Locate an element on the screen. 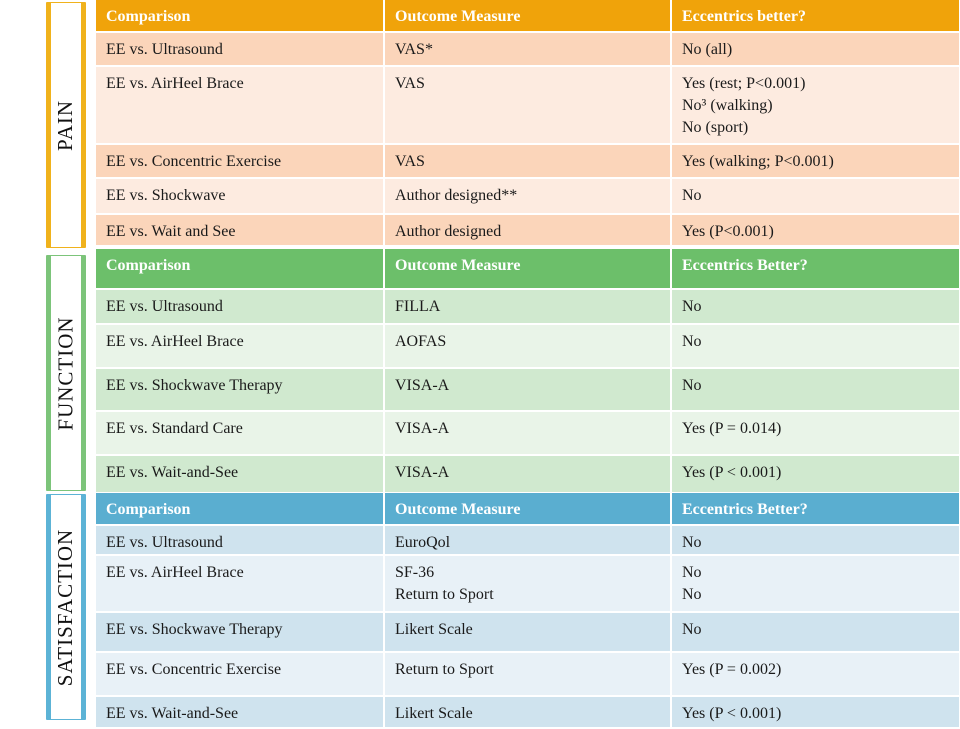 The image size is (960, 729). function-table-row: EE vs. Wait-and-See VISA-A Yes (P < 0.001) is located at coordinates (528, 474).